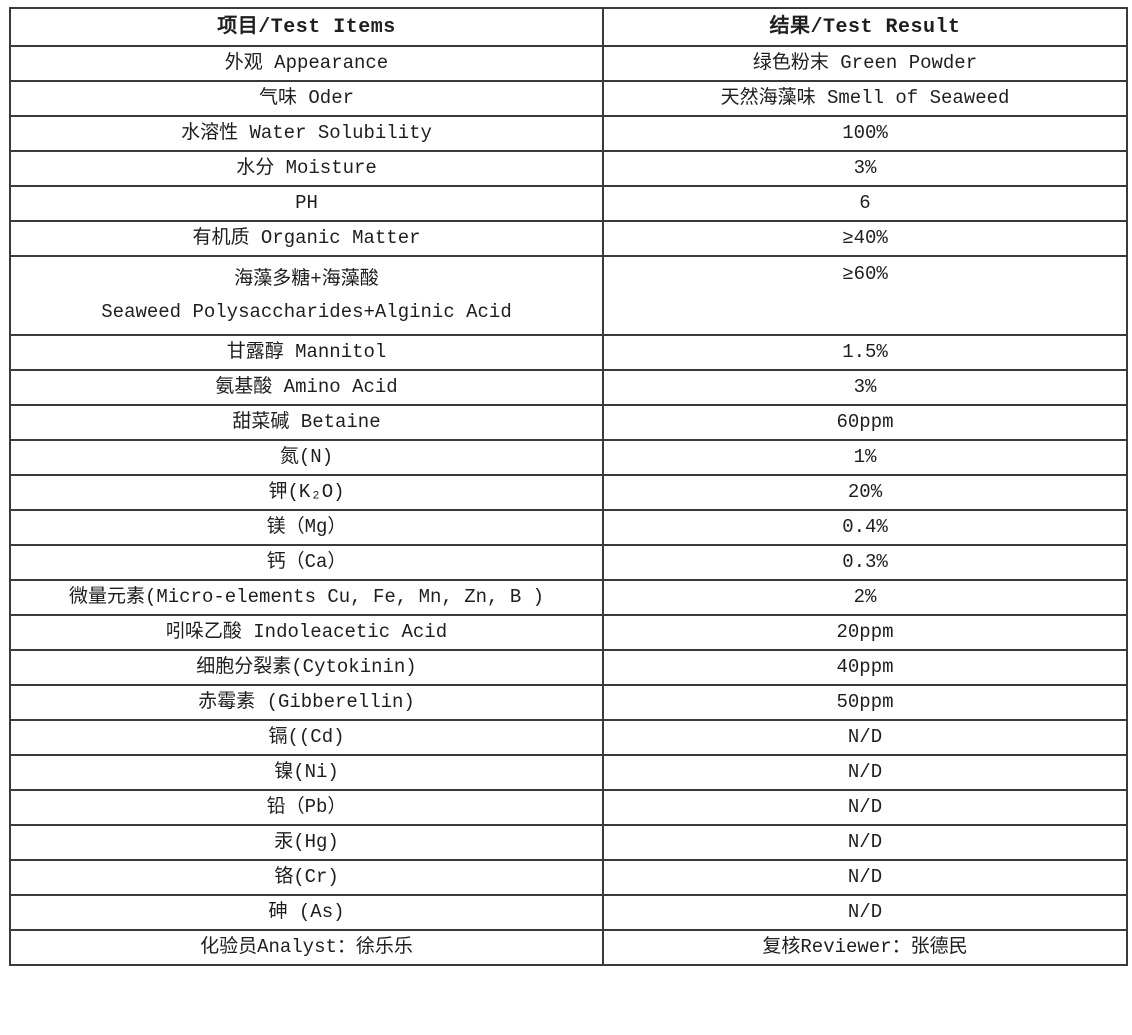 This screenshot has width=1132, height=1035. I want to click on test-item-cell: 吲哚乙酸 Indoleacetic Acid, so click(306, 632).